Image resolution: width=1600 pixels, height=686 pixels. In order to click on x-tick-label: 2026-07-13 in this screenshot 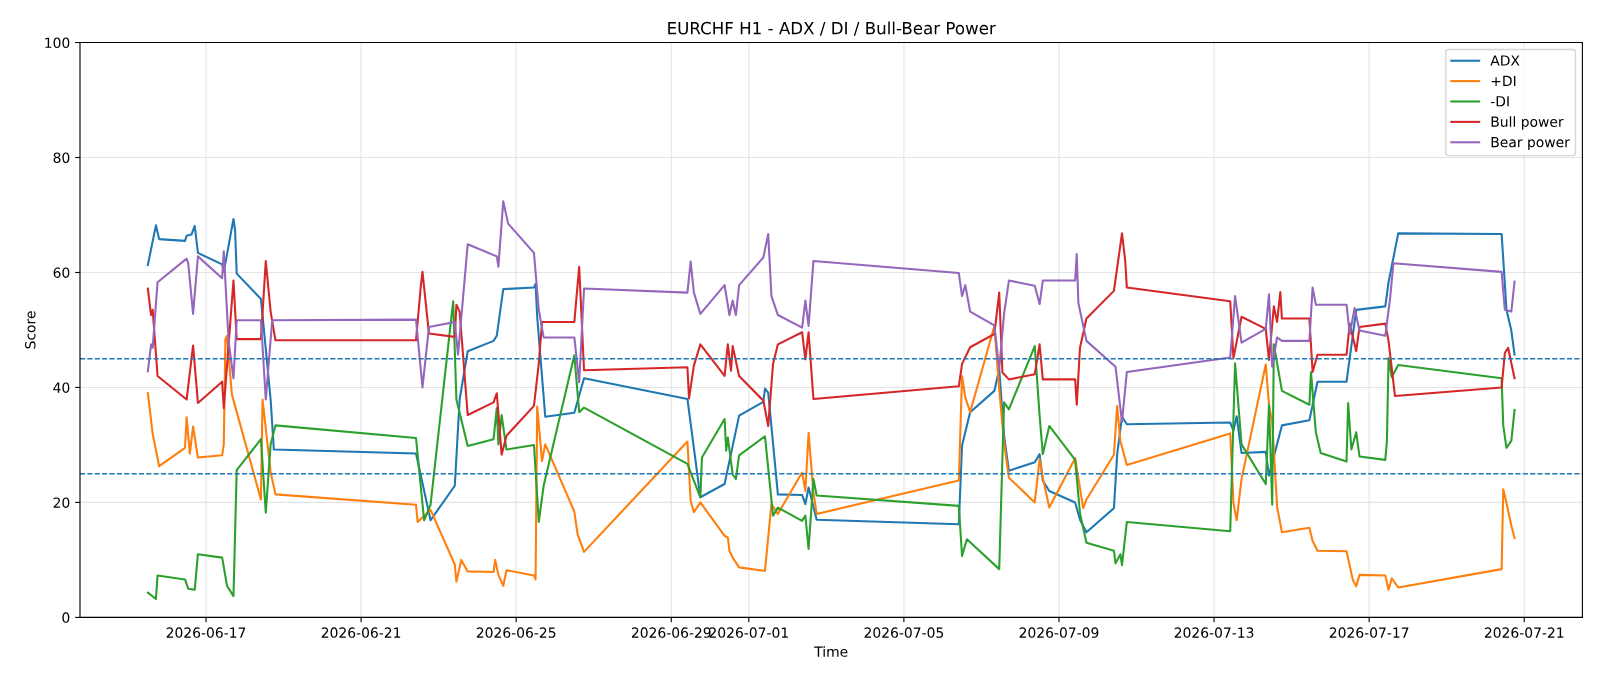, I will do `click(1214, 632)`.